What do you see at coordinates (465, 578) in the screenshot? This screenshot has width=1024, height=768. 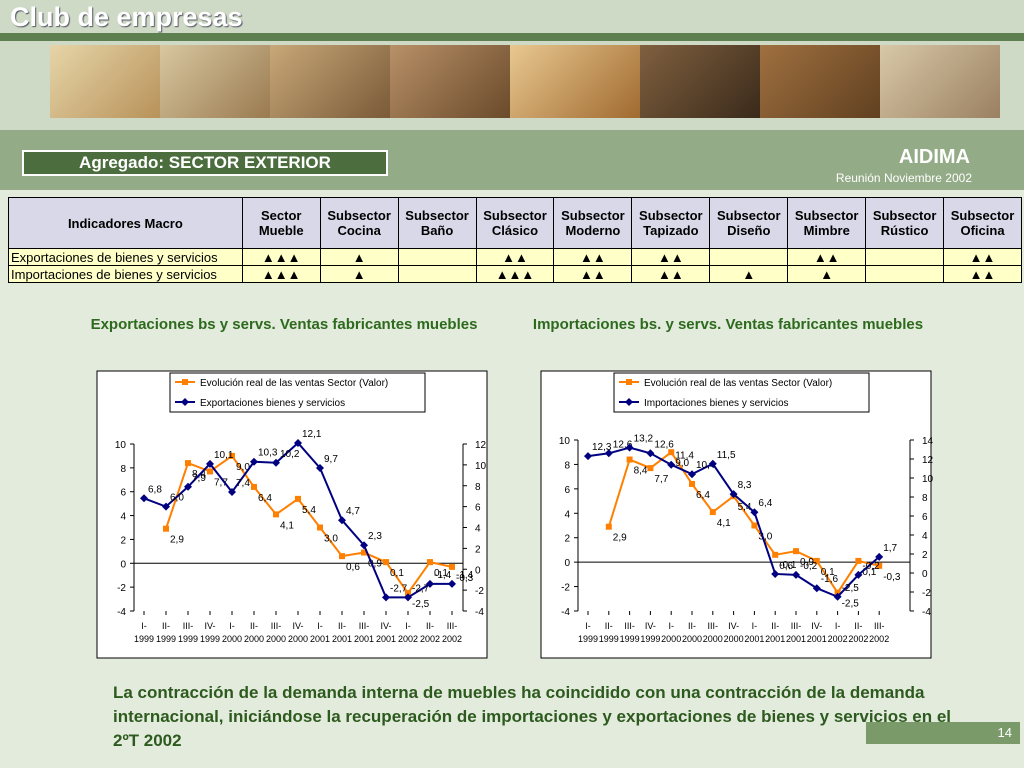 I see `data-label: -0,3` at bounding box center [465, 578].